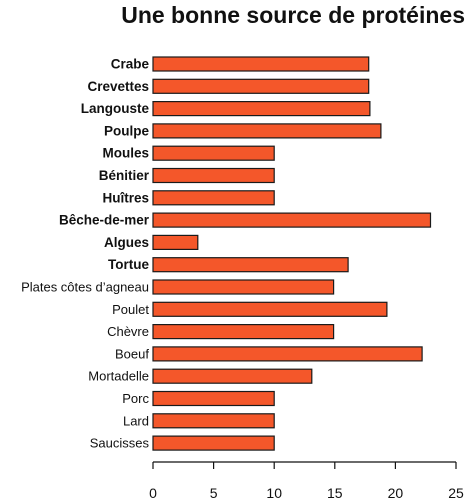  Describe the element at coordinates (136, 420) in the screenshot. I see `category-label-lard: Lard` at that location.